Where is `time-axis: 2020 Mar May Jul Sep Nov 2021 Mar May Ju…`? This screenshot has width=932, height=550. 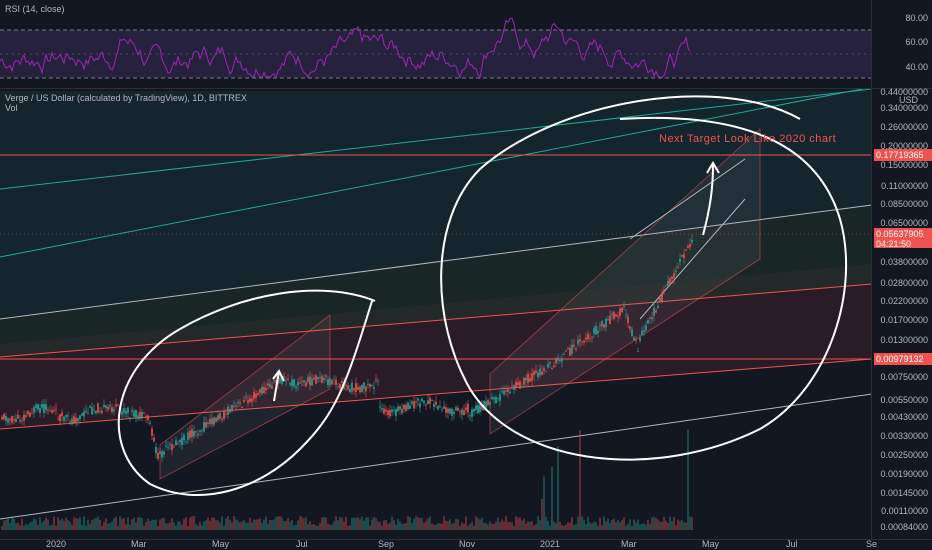
time-axis: 2020 Mar May Jul Sep Nov 2021 Mar May Ju… is located at coordinates (466, 544).